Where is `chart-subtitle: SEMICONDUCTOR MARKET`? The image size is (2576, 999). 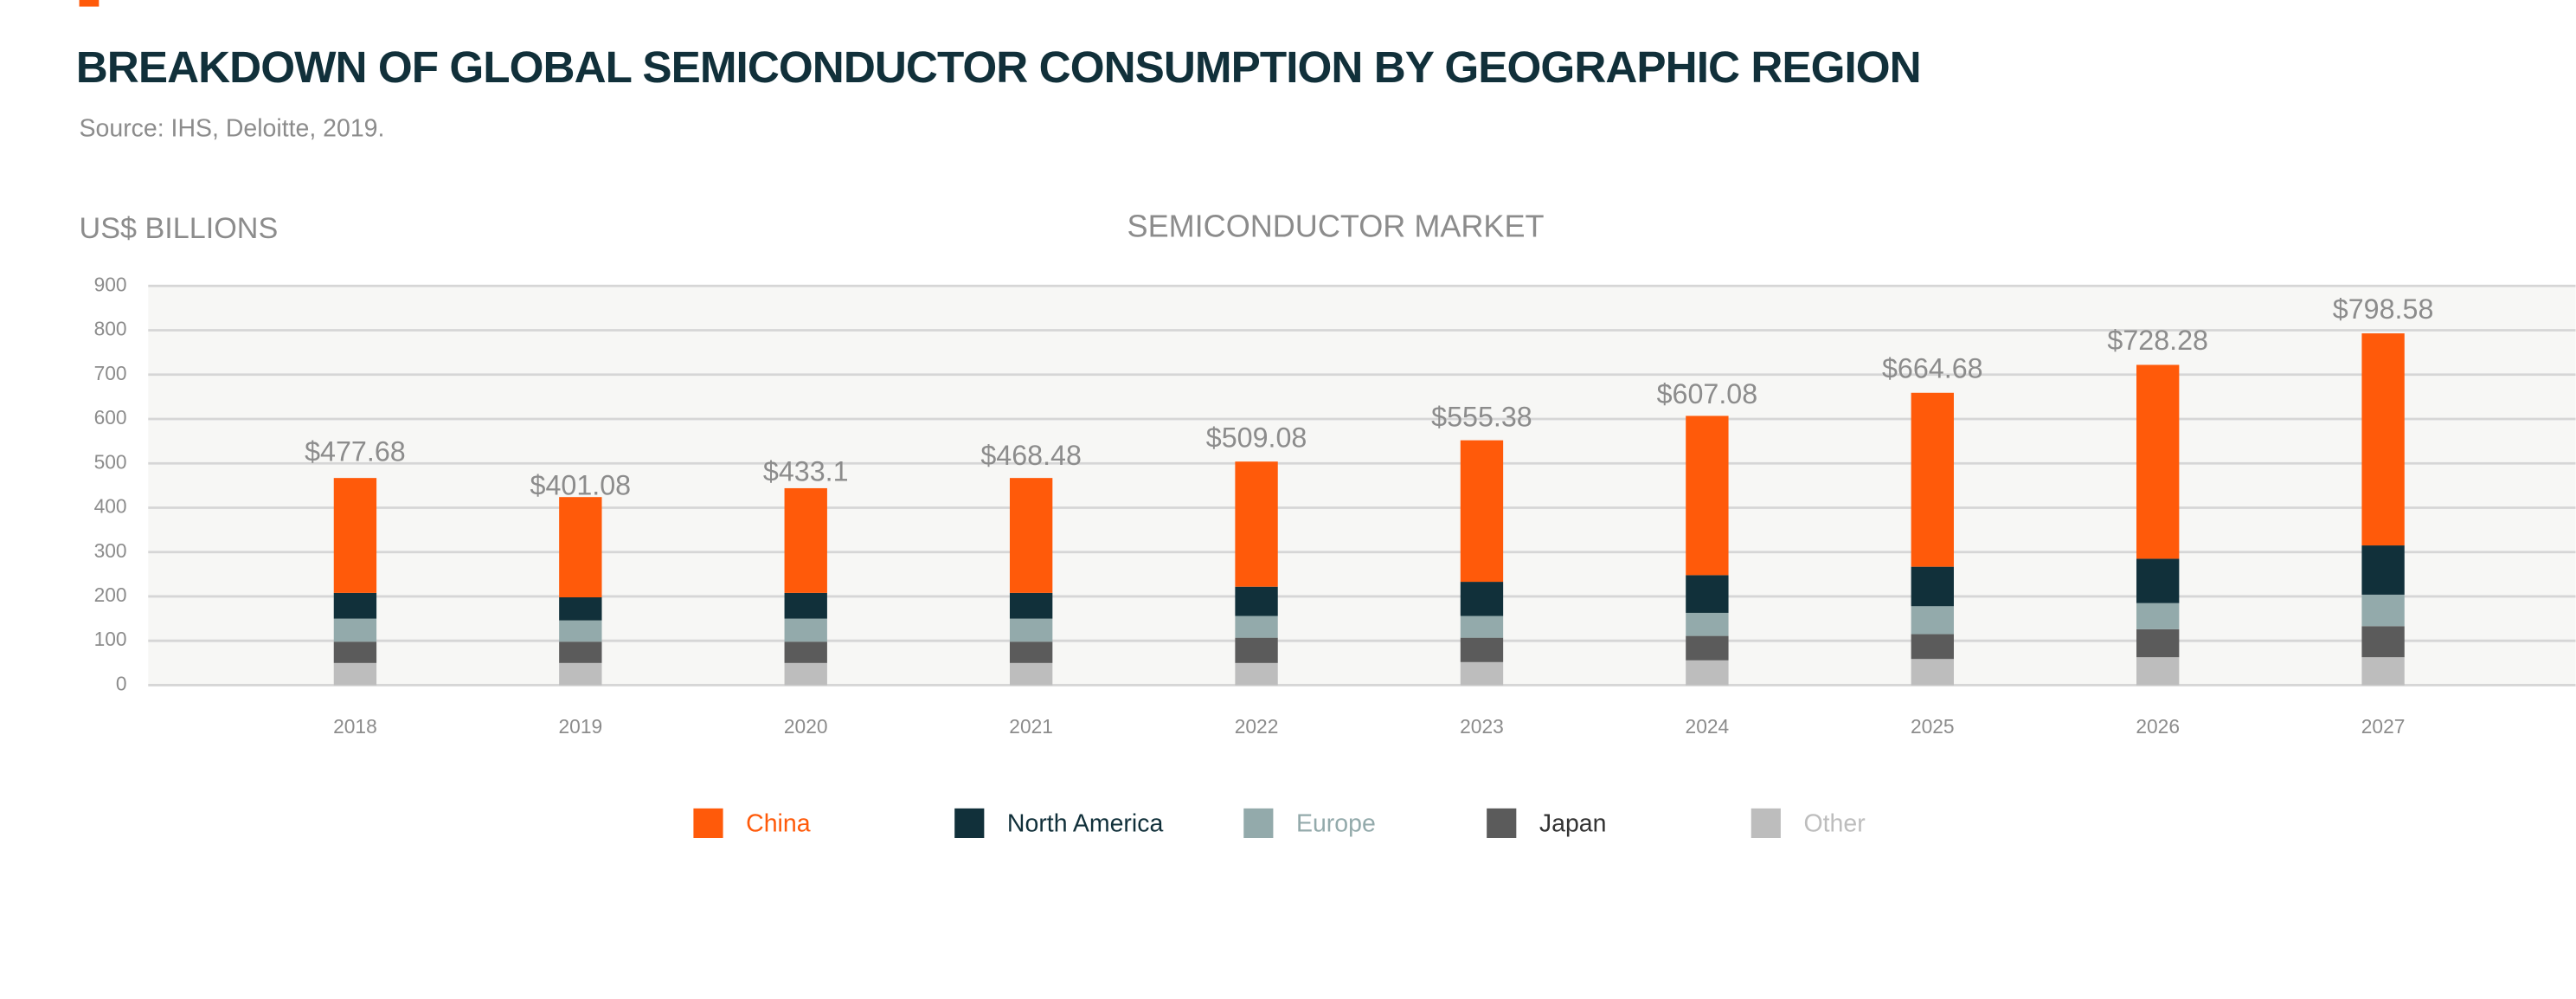 chart-subtitle: SEMICONDUCTOR MARKET is located at coordinates (1336, 226).